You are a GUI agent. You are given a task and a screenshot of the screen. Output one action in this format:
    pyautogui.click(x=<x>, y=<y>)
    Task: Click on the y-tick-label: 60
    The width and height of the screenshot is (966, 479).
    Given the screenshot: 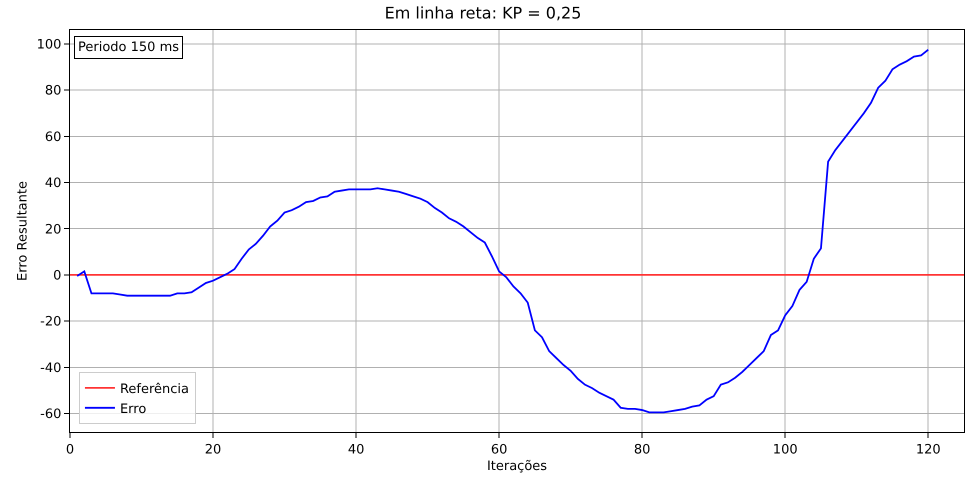 What is the action you would take?
    pyautogui.click(x=53, y=137)
    